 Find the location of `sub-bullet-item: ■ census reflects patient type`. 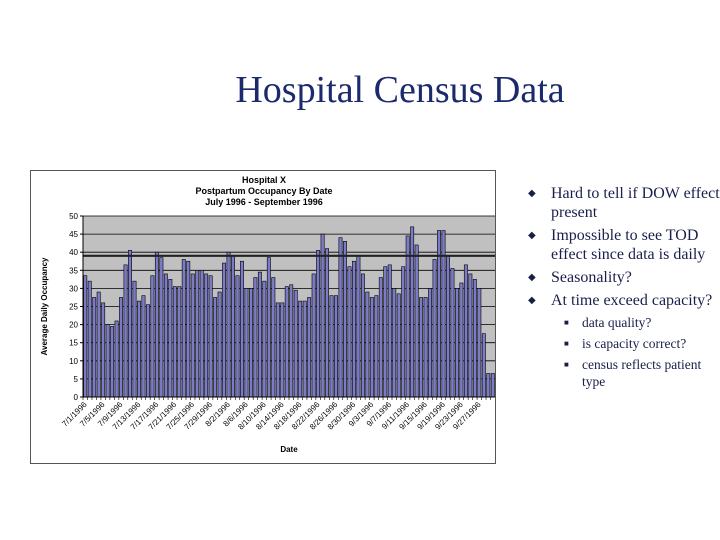

sub-bullet-item: ■ census reflects patient type is located at coordinates (622, 373).